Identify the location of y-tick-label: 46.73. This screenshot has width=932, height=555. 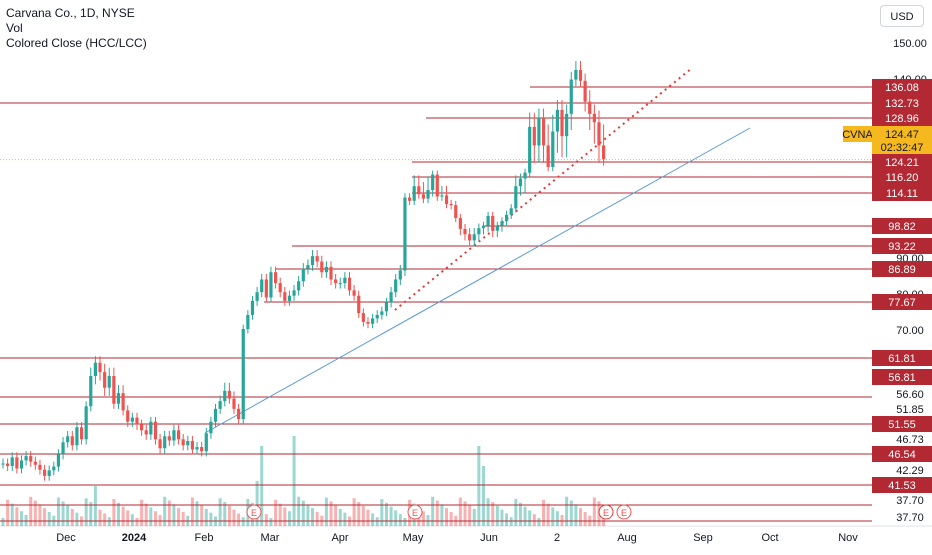
(910, 440).